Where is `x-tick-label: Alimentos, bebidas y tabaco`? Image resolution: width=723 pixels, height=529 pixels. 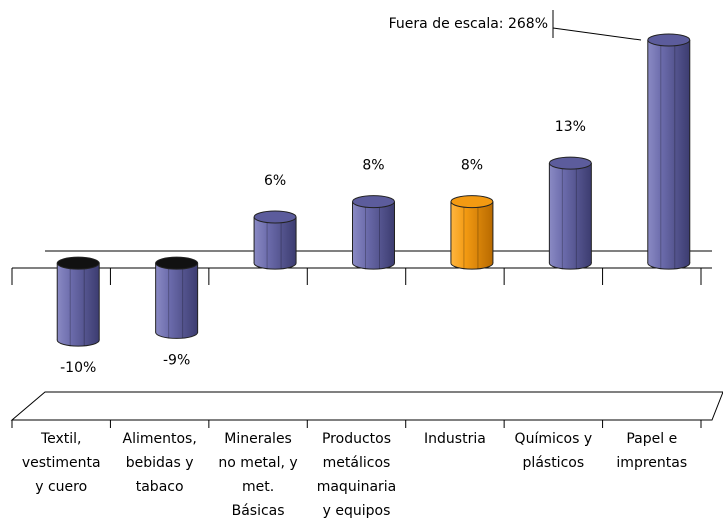 x-tick-label: Alimentos, bebidas y tabaco is located at coordinates (160, 463).